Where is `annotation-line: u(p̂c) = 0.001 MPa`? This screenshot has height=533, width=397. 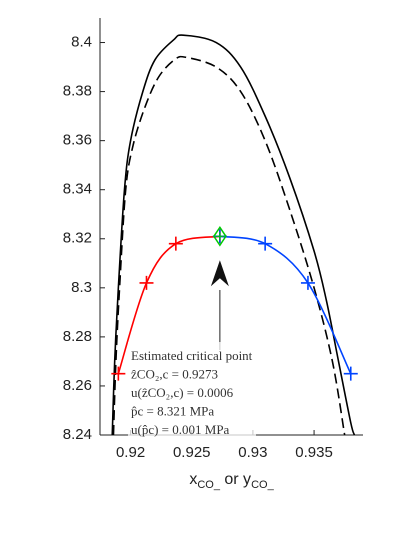 annotation-line: u(p̂c) = 0.001 MPa is located at coordinates (180, 429).